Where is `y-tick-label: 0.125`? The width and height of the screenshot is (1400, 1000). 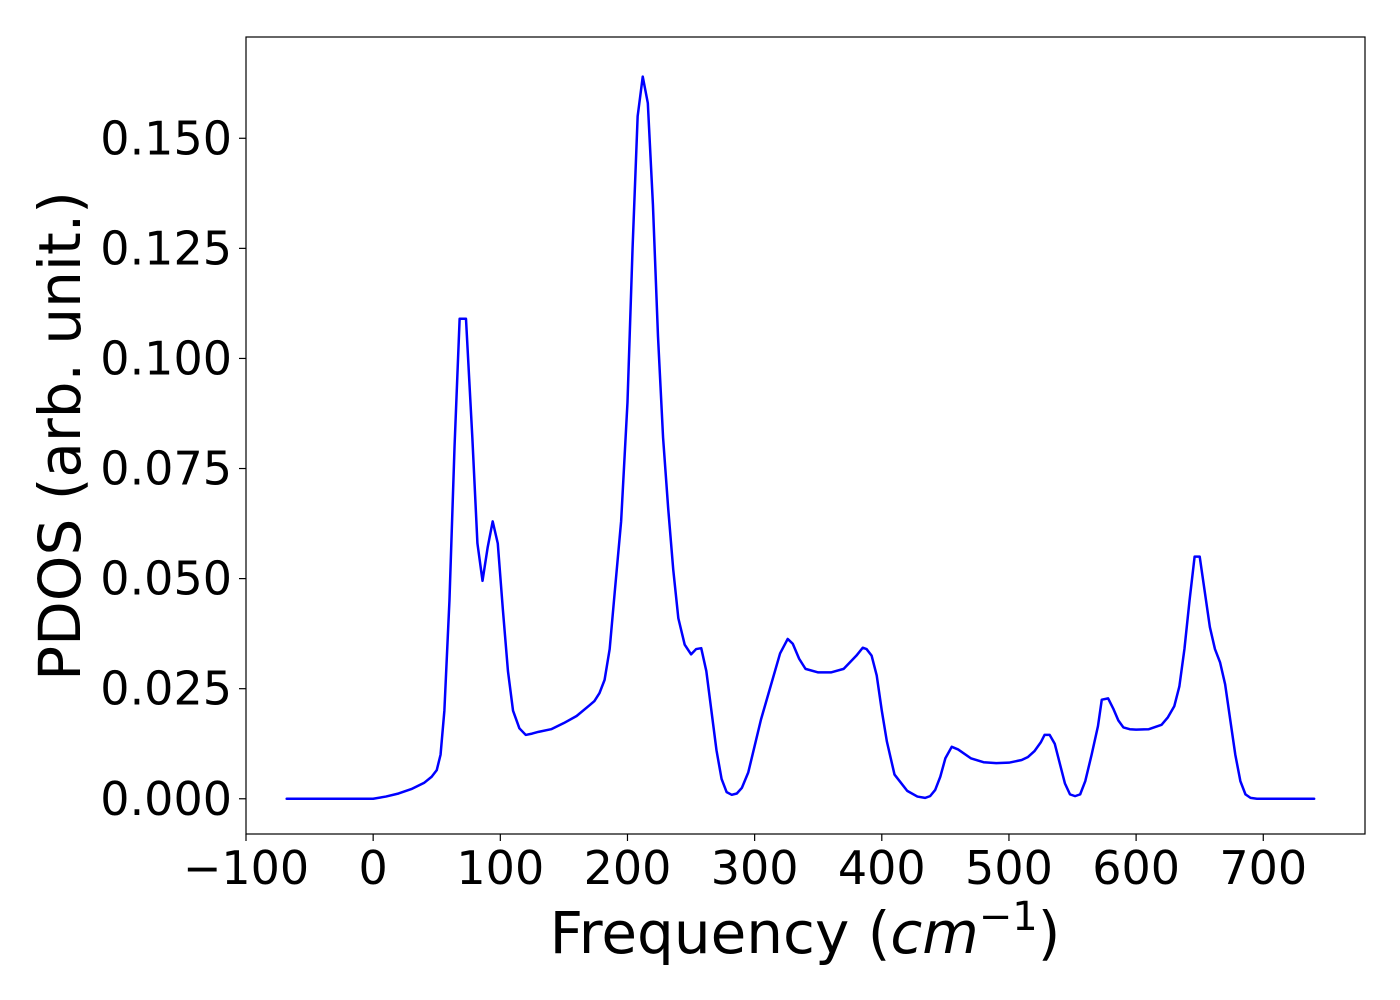 y-tick-label: 0.125 is located at coordinates (166, 248).